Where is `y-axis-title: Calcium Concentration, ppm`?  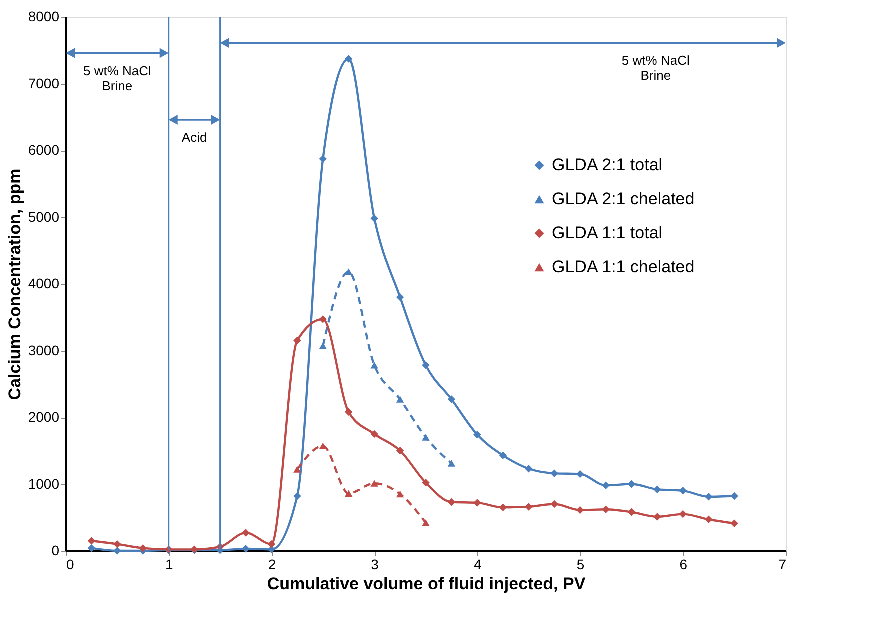
y-axis-title: Calcium Concentration, ppm is located at coordinates (14, 284).